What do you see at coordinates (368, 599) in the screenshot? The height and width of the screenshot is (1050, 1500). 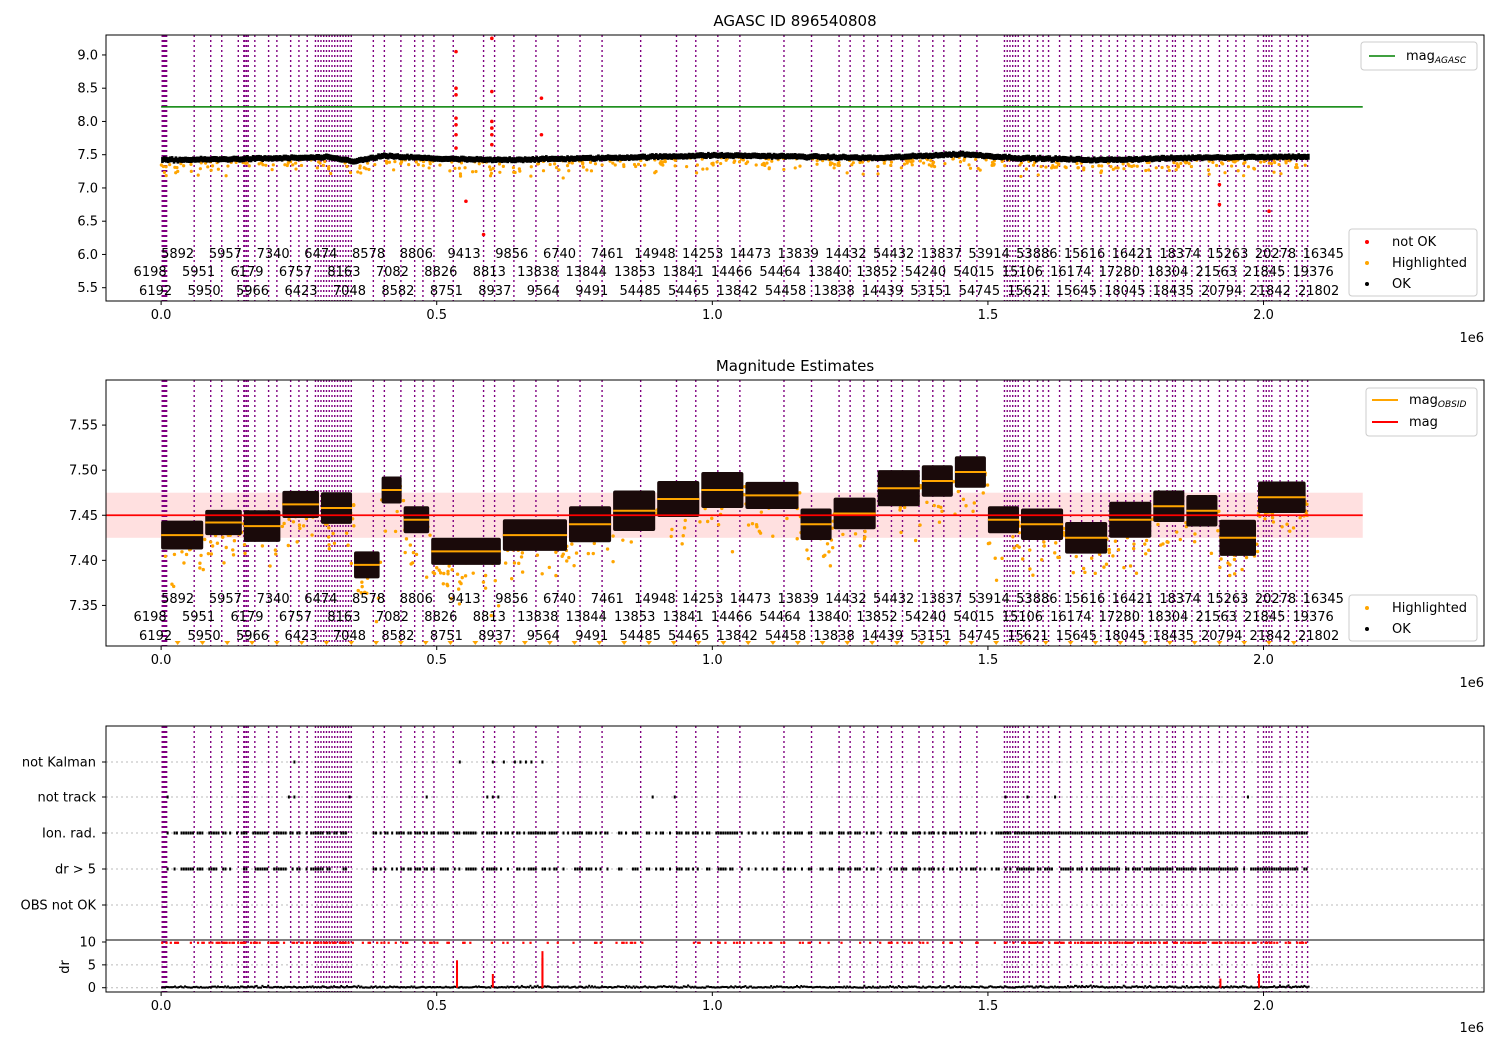 I see `obsid-label: 8578` at bounding box center [368, 599].